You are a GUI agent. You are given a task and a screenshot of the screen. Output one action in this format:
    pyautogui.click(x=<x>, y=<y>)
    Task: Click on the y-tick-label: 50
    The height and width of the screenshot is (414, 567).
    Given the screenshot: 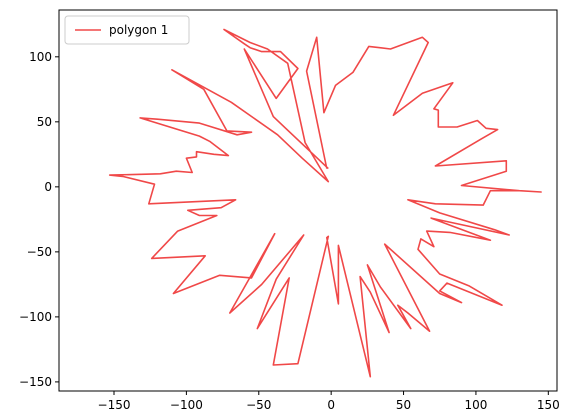 What is the action you would take?
    pyautogui.click(x=44, y=122)
    